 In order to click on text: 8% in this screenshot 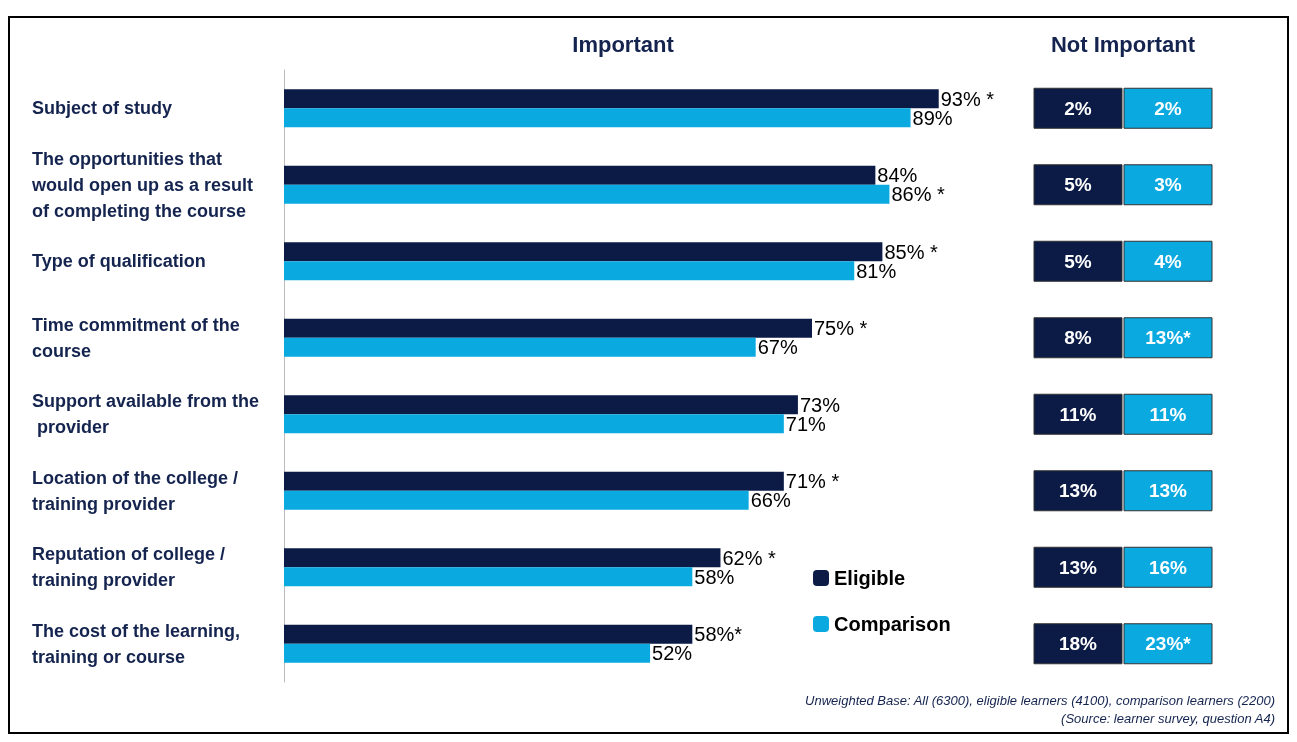, I will do `click(1078, 338)`.